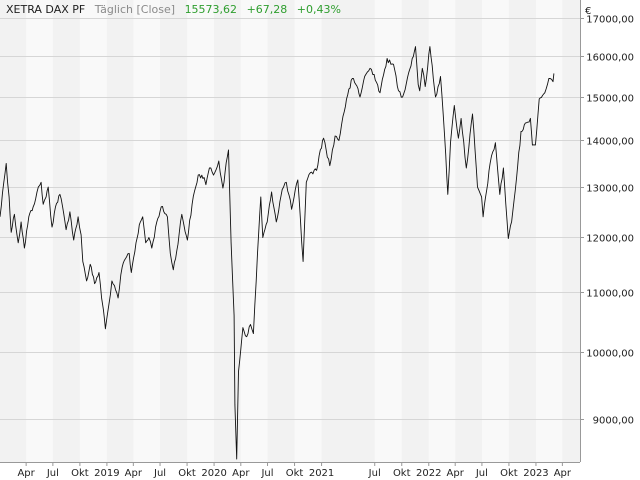 The image size is (640, 480). What do you see at coordinates (106, 473) in the screenshot?
I see `x-tick-label: 2019` at bounding box center [106, 473].